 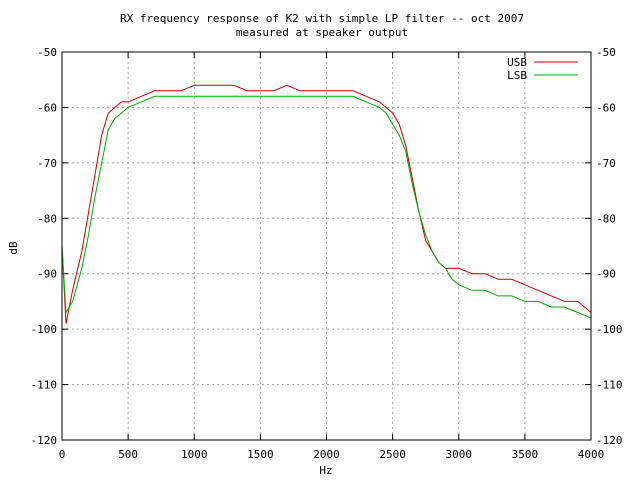 What do you see at coordinates (47, 163) in the screenshot?
I see `y-tick-label-left: -70` at bounding box center [47, 163].